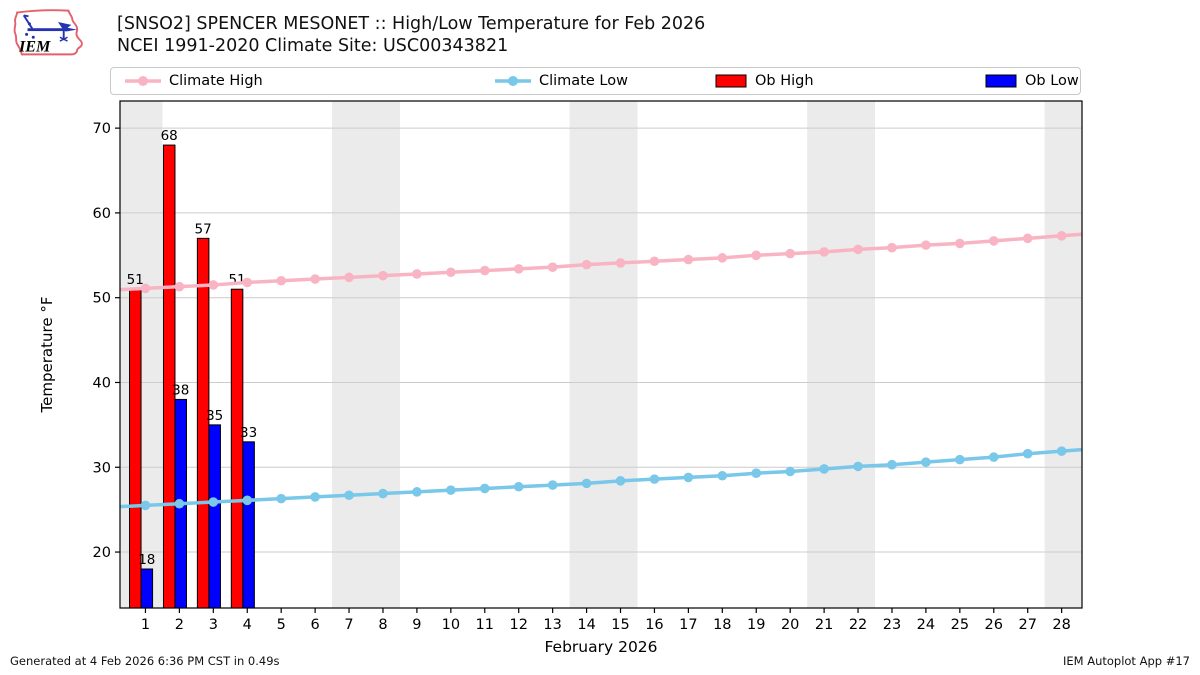 This screenshot has height=675, width=1200. Describe the element at coordinates (552, 625) in the screenshot. I see `x-tick-label: 13` at that location.